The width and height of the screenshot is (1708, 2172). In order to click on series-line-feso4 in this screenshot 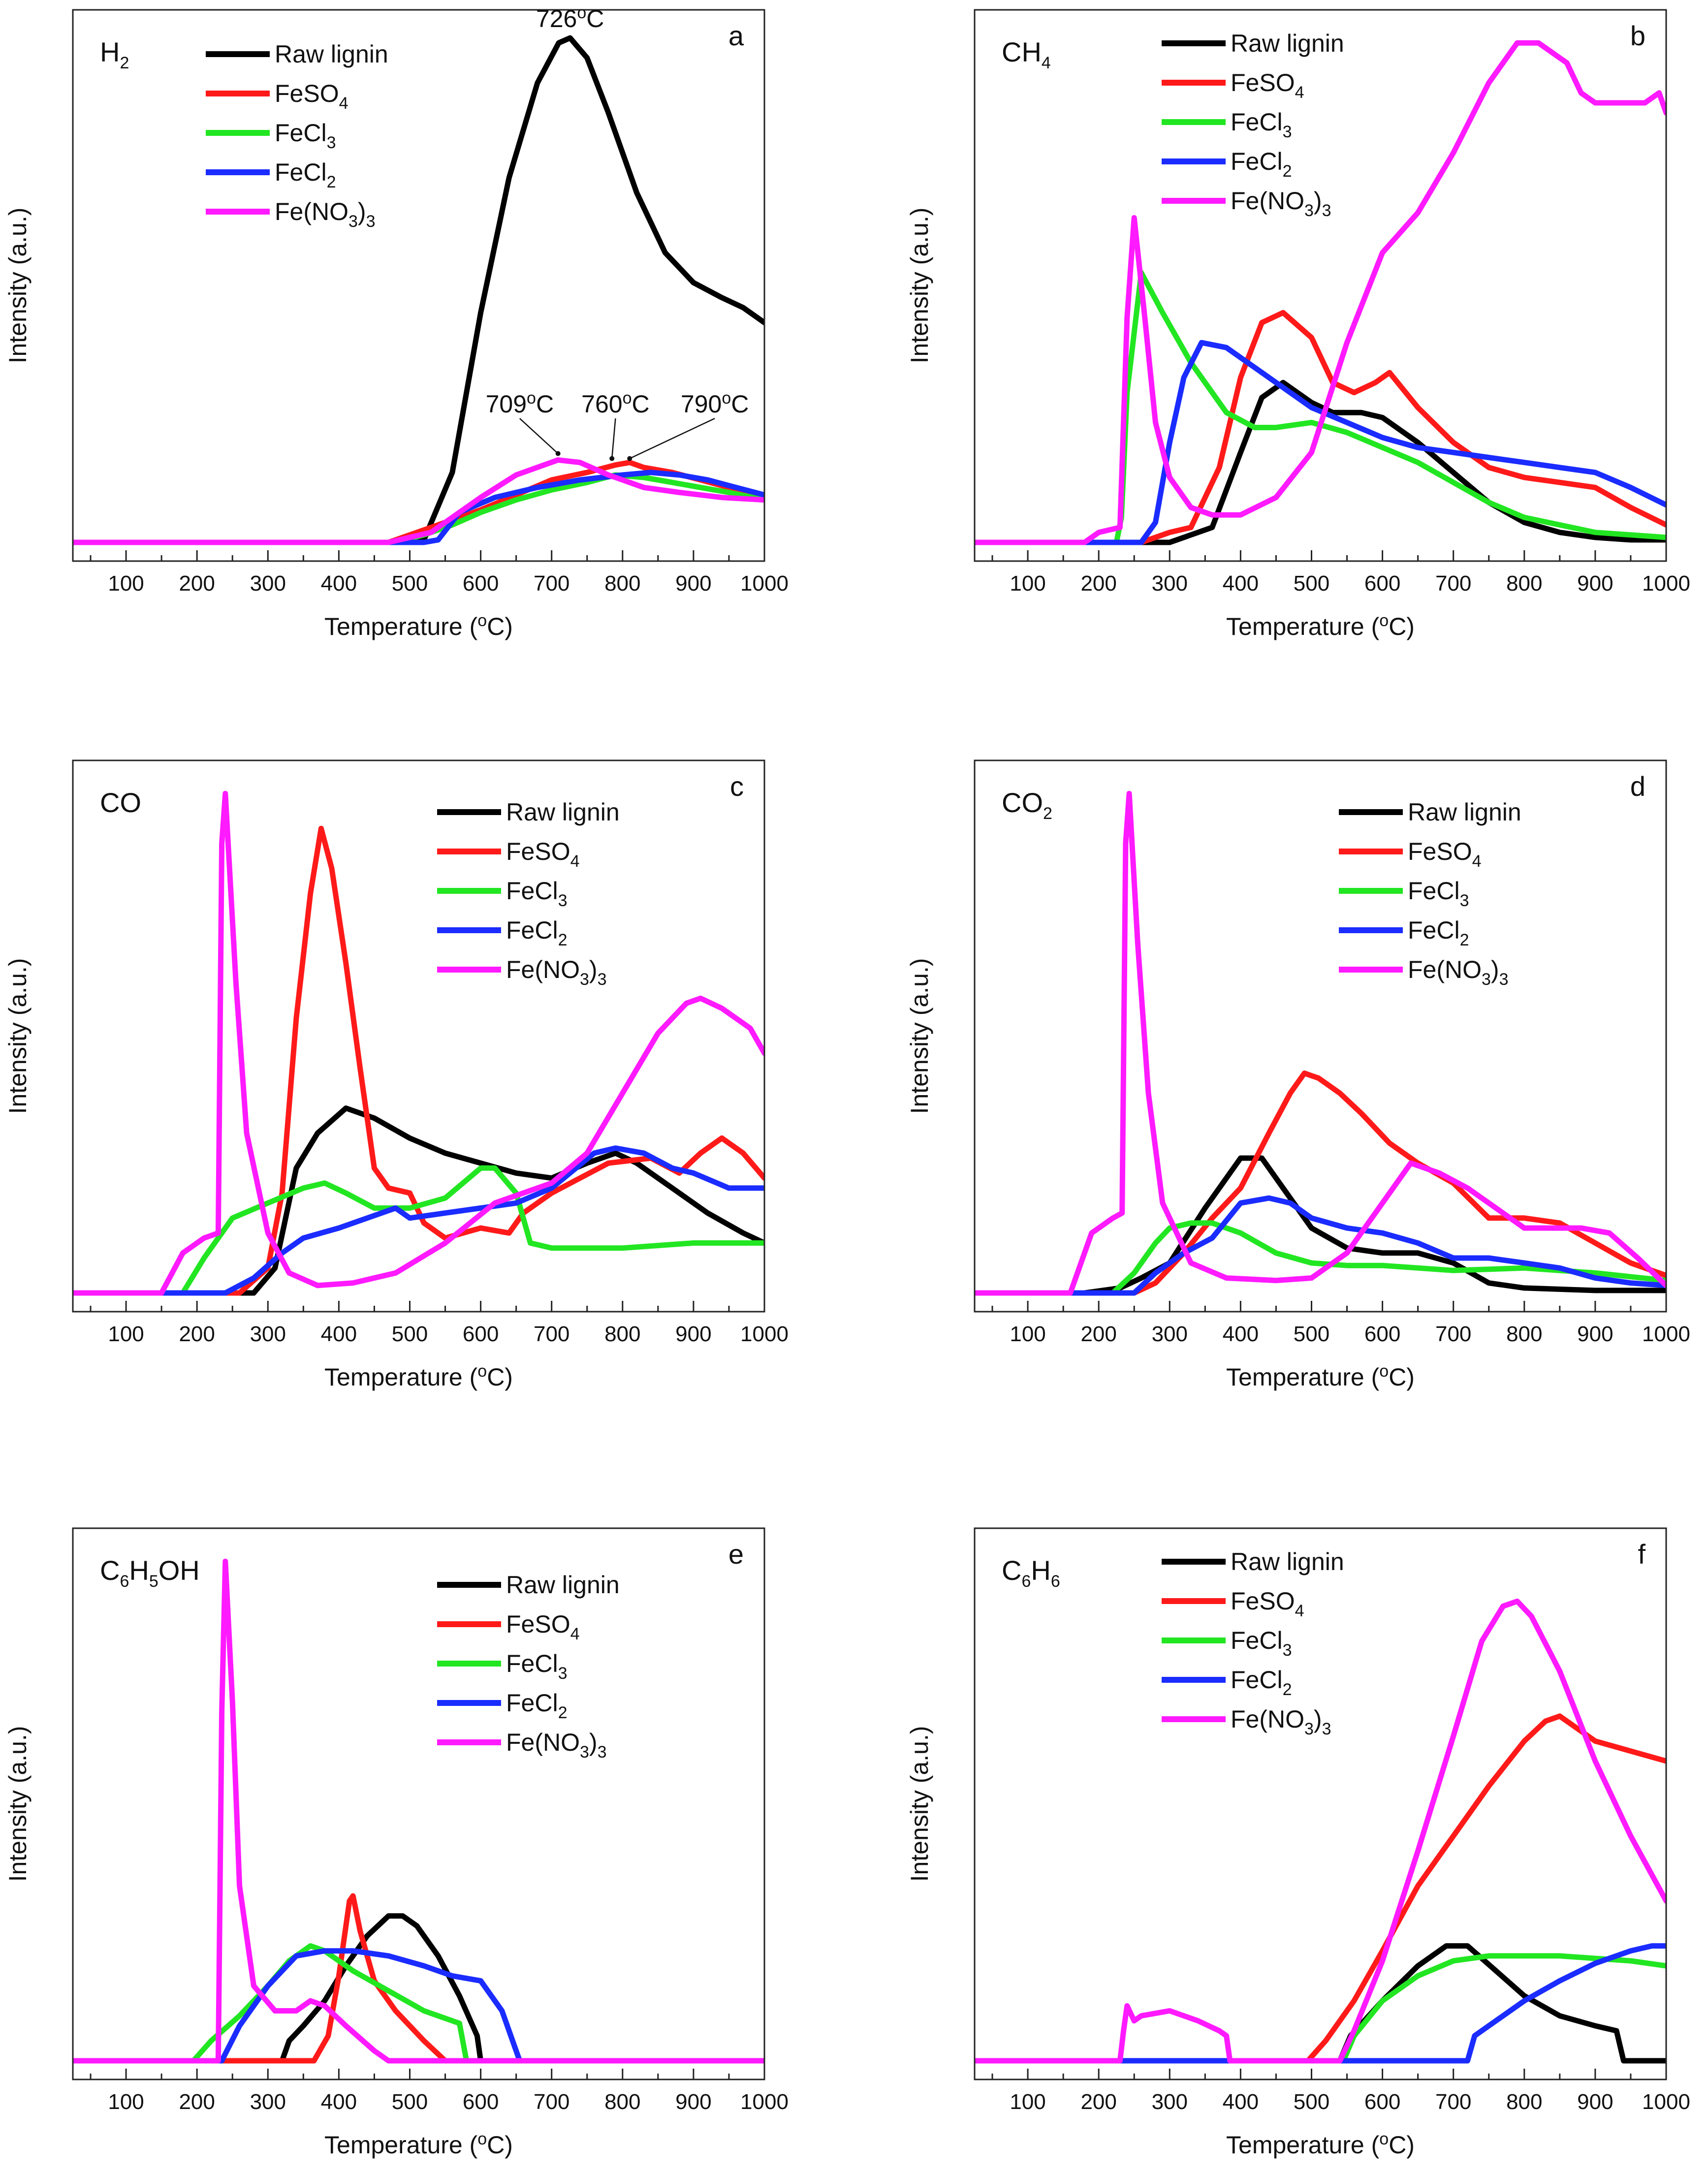, I will do `click(418, 1978)`.